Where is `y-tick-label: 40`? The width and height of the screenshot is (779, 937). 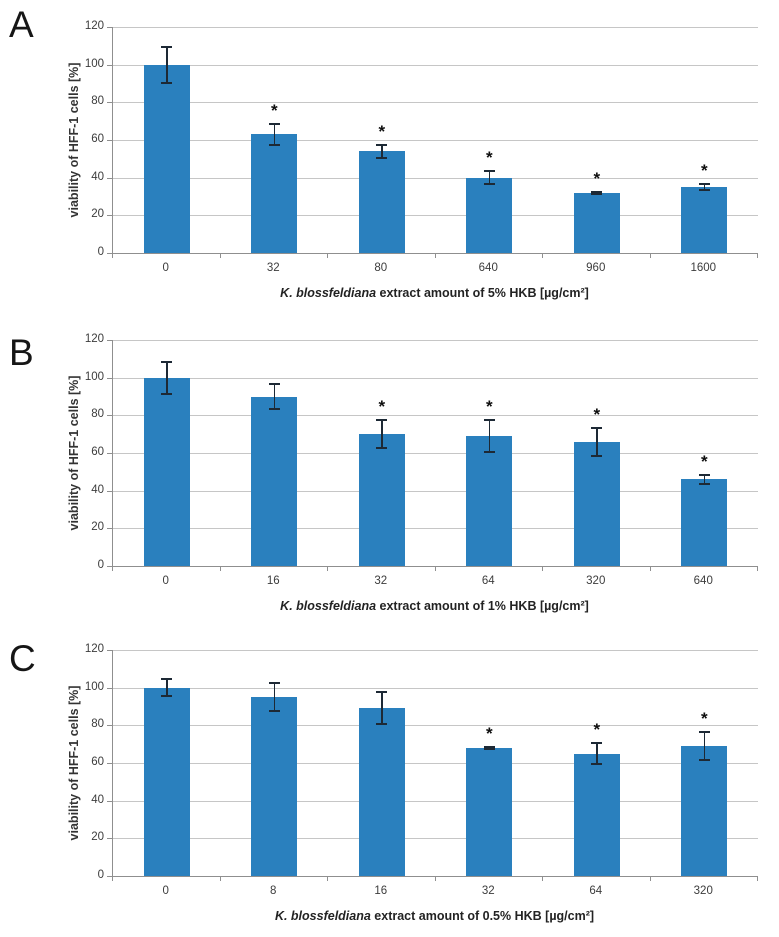 y-tick-label: 40 is located at coordinates (97, 176).